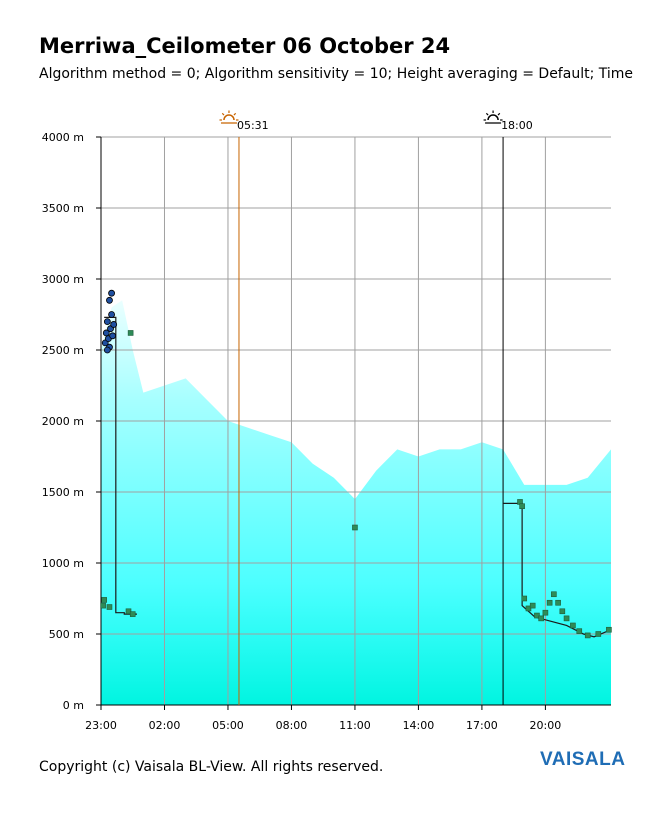  I want to click on y-tick-label: 1500 m, so click(63, 492).